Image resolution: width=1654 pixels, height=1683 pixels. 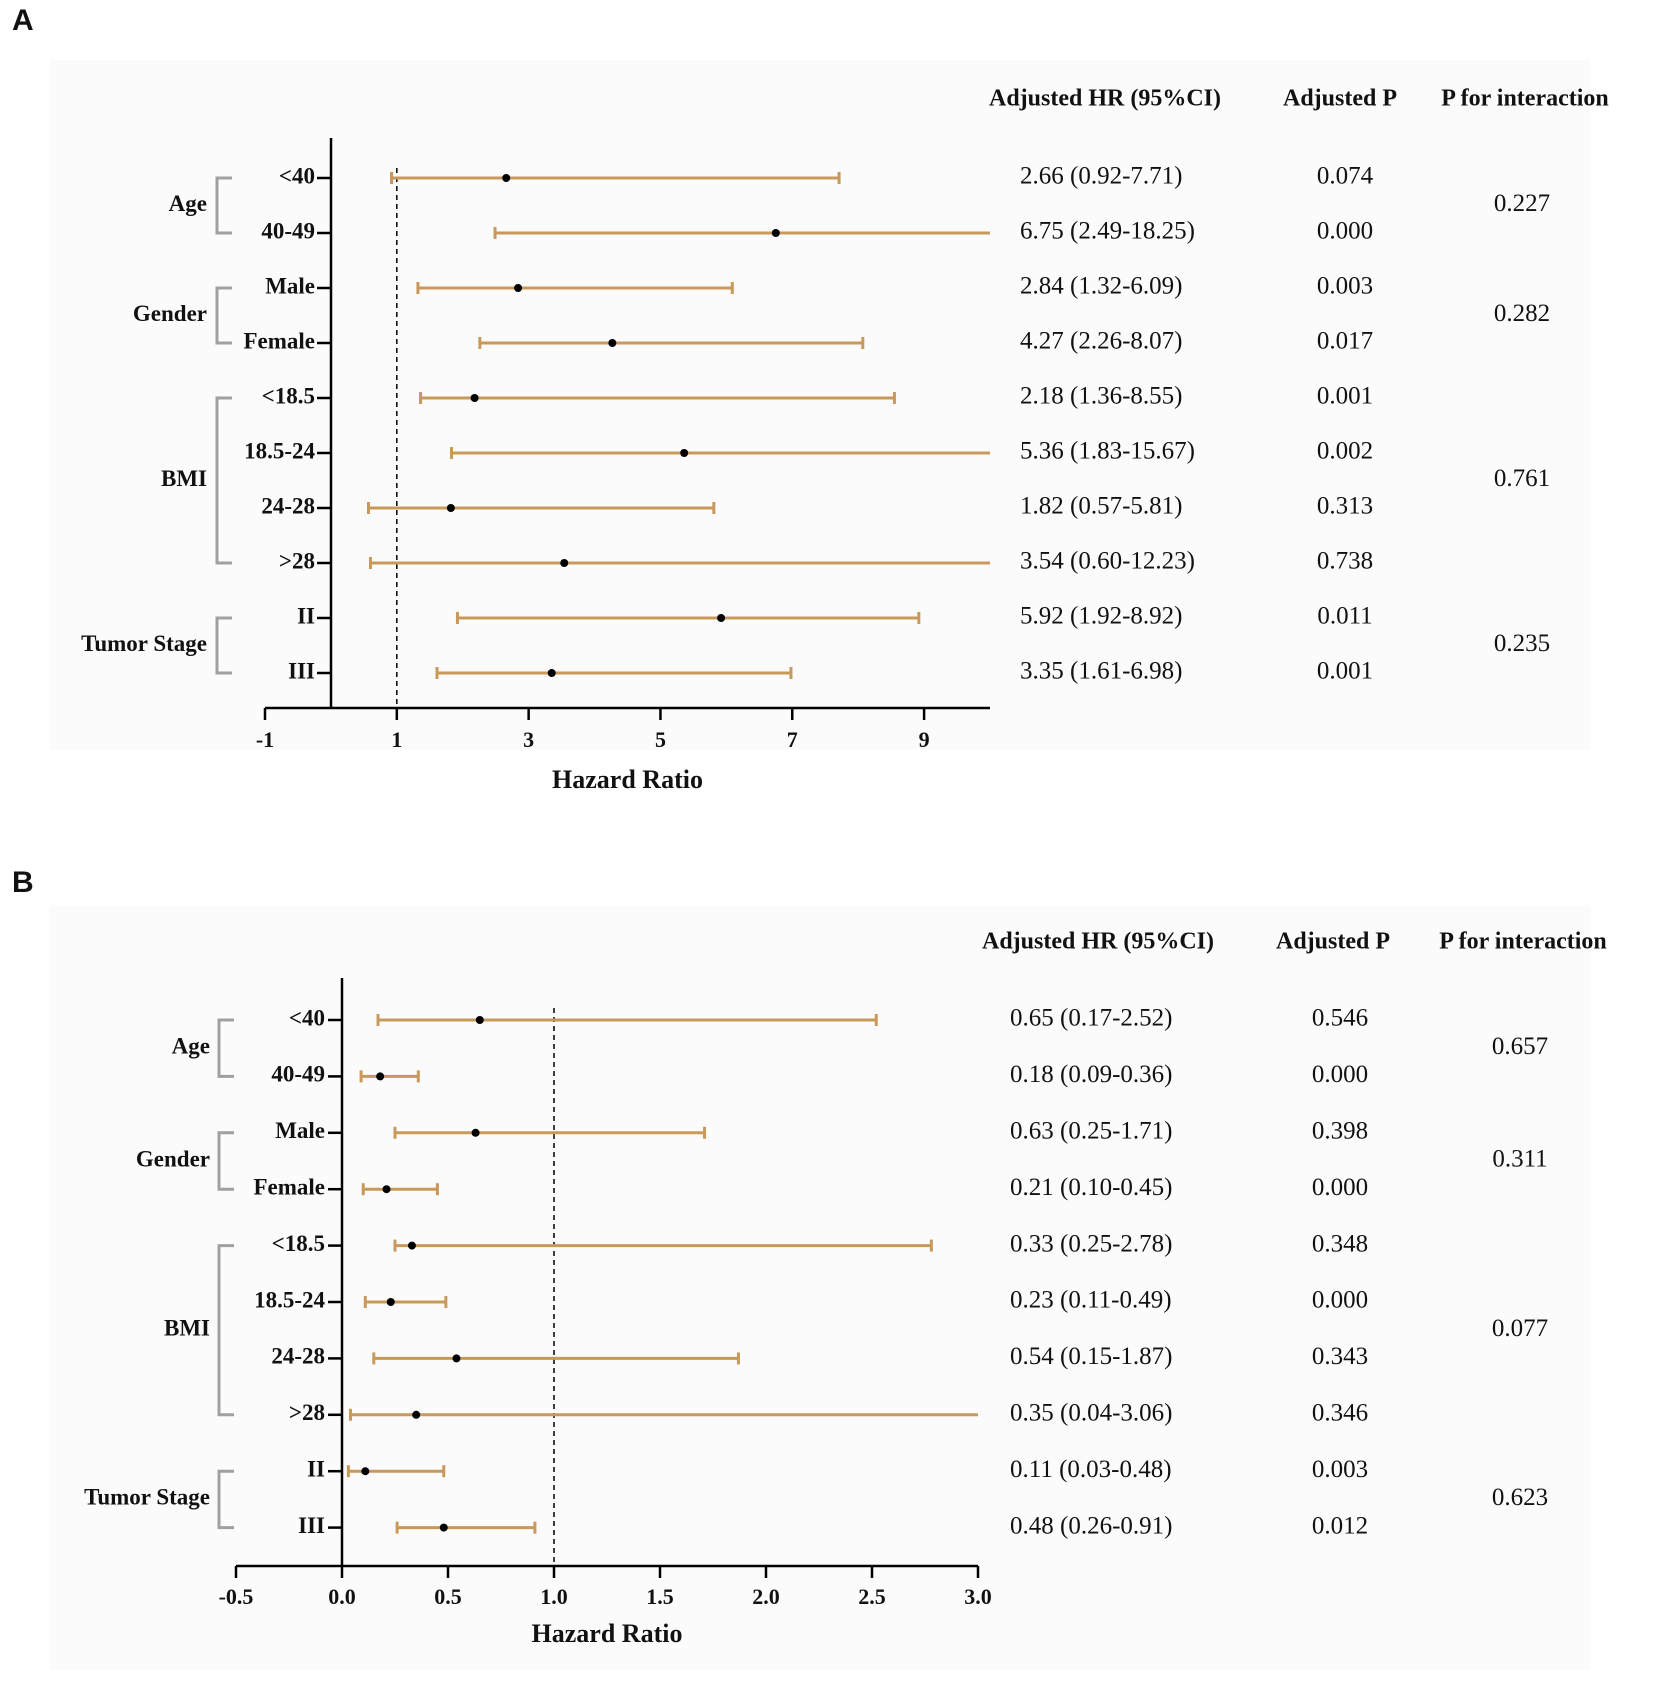 What do you see at coordinates (342, 1596) in the screenshot?
I see `x-tick-label: 0.0` at bounding box center [342, 1596].